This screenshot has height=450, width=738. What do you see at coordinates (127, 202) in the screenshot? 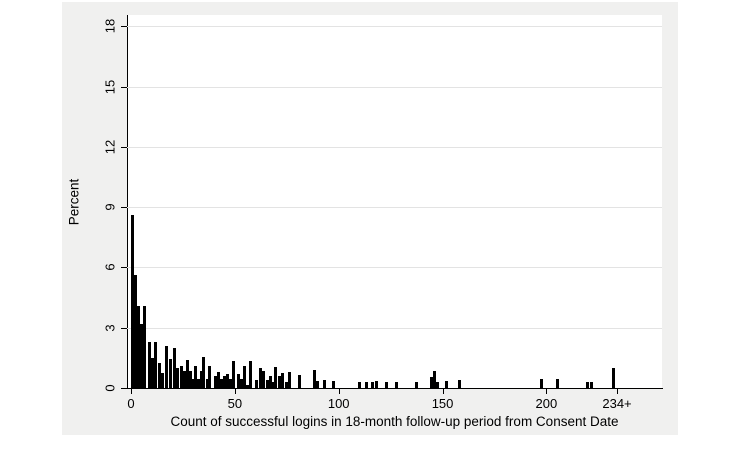
I see `y-axis-line` at bounding box center [127, 202].